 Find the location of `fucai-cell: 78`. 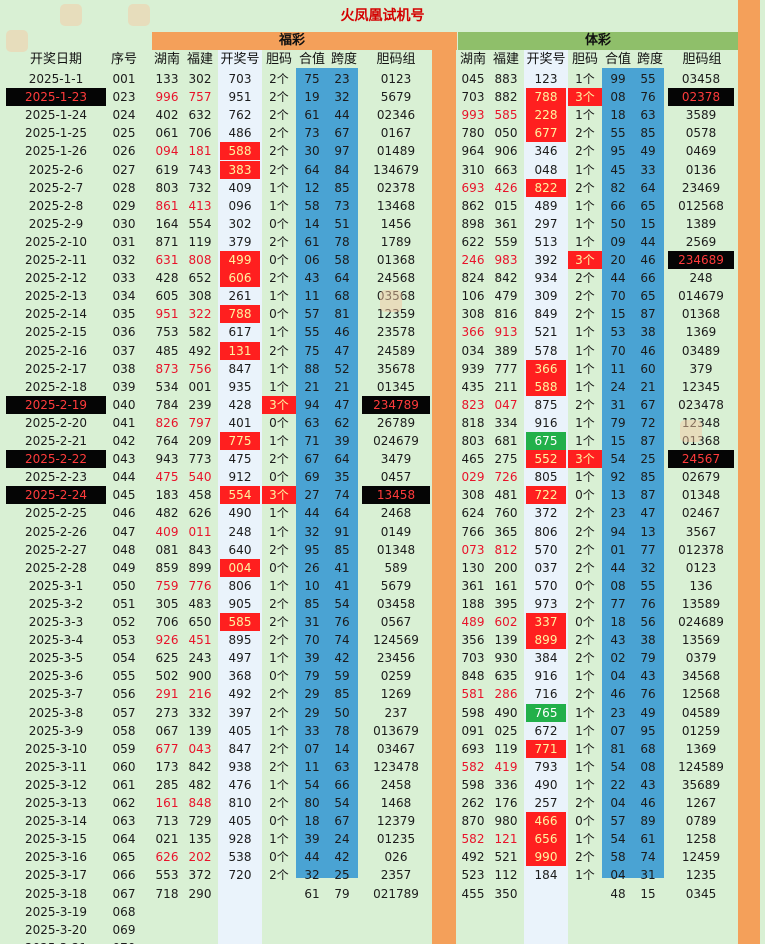

fucai-cell: 78 is located at coordinates (342, 241).